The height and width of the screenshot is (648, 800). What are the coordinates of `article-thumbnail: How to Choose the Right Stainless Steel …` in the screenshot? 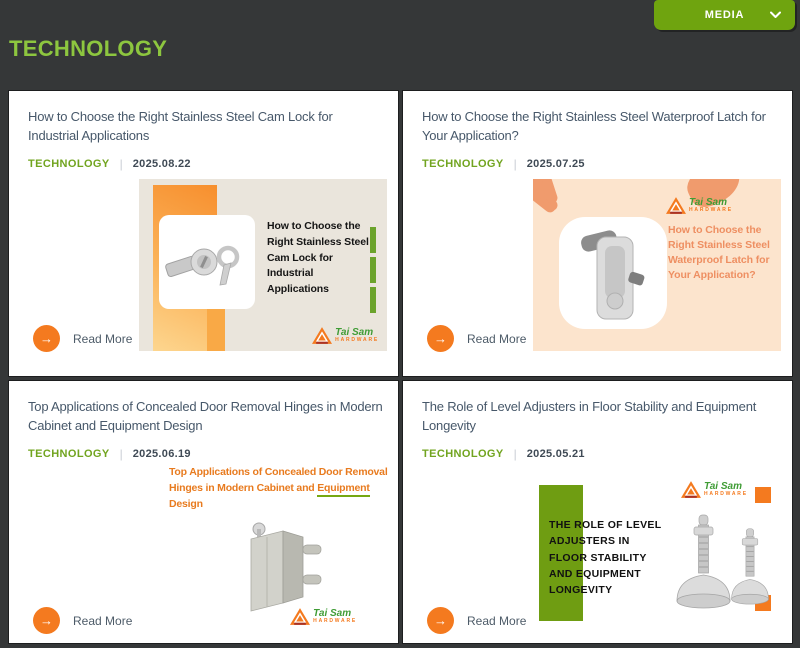 It's located at (263, 265).